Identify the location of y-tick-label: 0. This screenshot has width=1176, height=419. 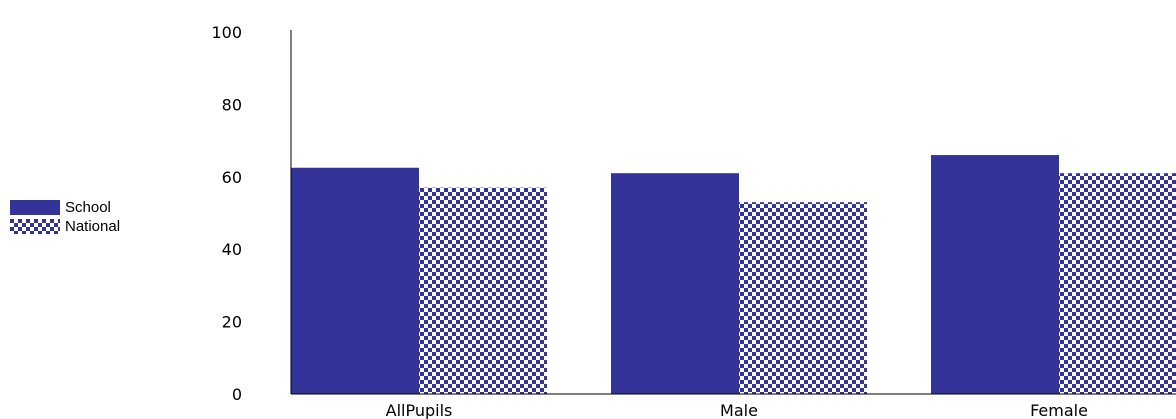
(237, 394).